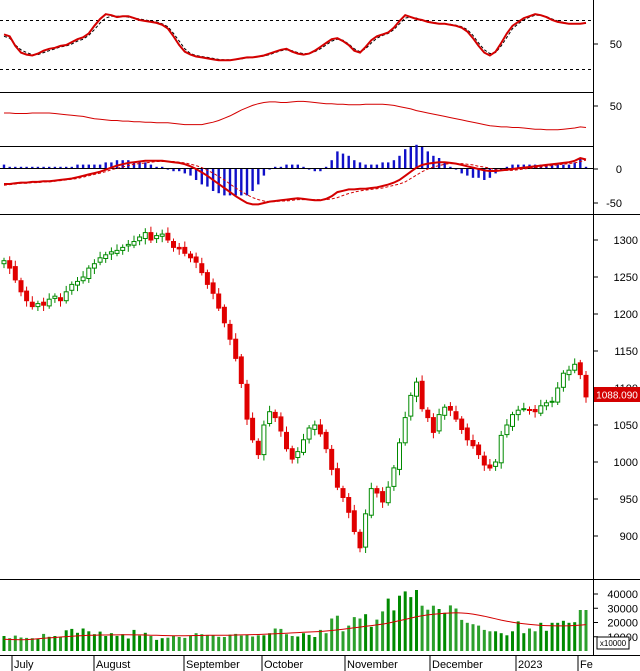 The height and width of the screenshot is (671, 640). What do you see at coordinates (622, 609) in the screenshot?
I see `volume-tick-label: 30000` at bounding box center [622, 609].